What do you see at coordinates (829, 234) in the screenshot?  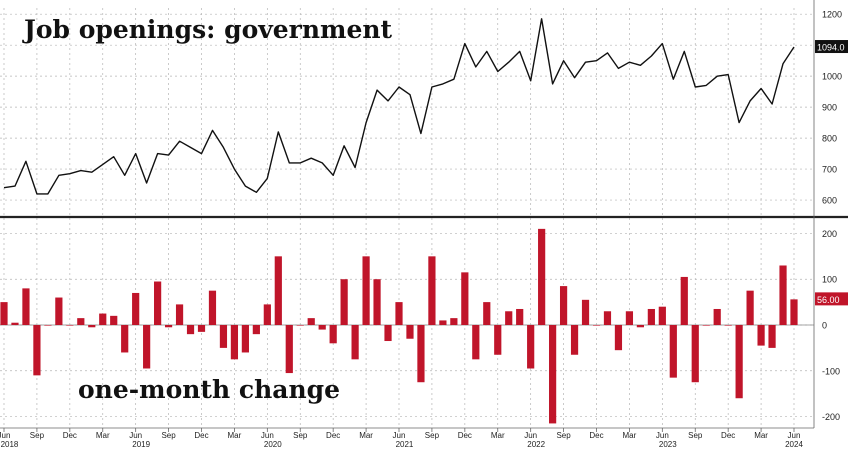 I see `bar-chart-ytick-label: 200` at bounding box center [829, 234].